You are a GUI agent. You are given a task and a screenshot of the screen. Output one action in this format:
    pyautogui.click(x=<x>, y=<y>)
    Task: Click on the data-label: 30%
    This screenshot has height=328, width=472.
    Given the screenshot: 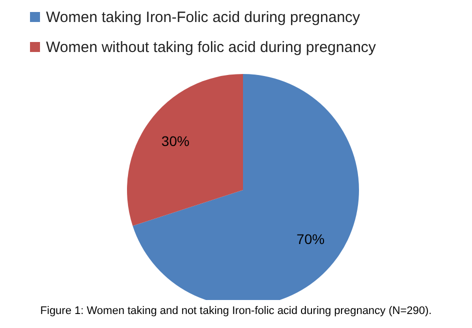 What is the action you would take?
    pyautogui.click(x=175, y=140)
    